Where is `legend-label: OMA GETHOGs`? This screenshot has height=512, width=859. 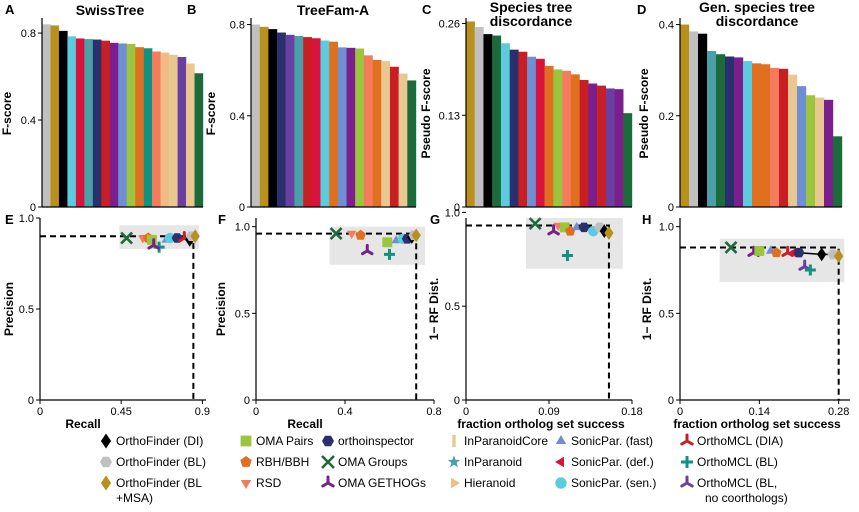
legend-label: OMA GETHOGs is located at coordinates (382, 483).